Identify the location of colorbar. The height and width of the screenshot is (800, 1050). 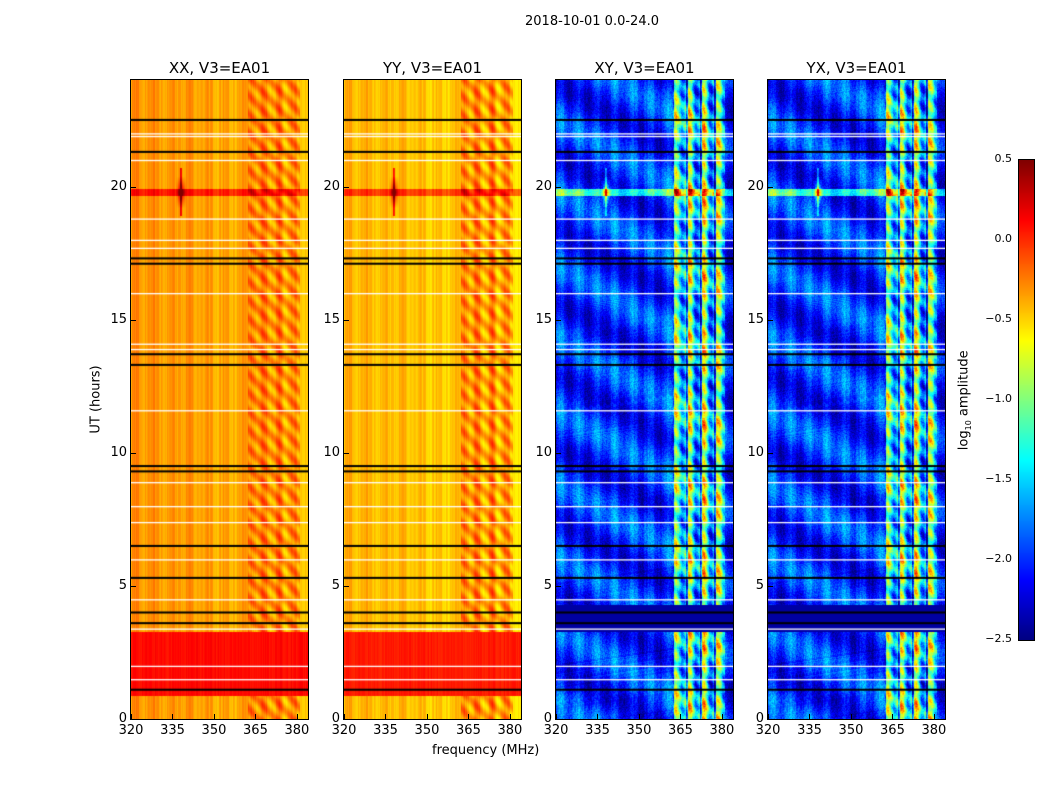
(1026, 400).